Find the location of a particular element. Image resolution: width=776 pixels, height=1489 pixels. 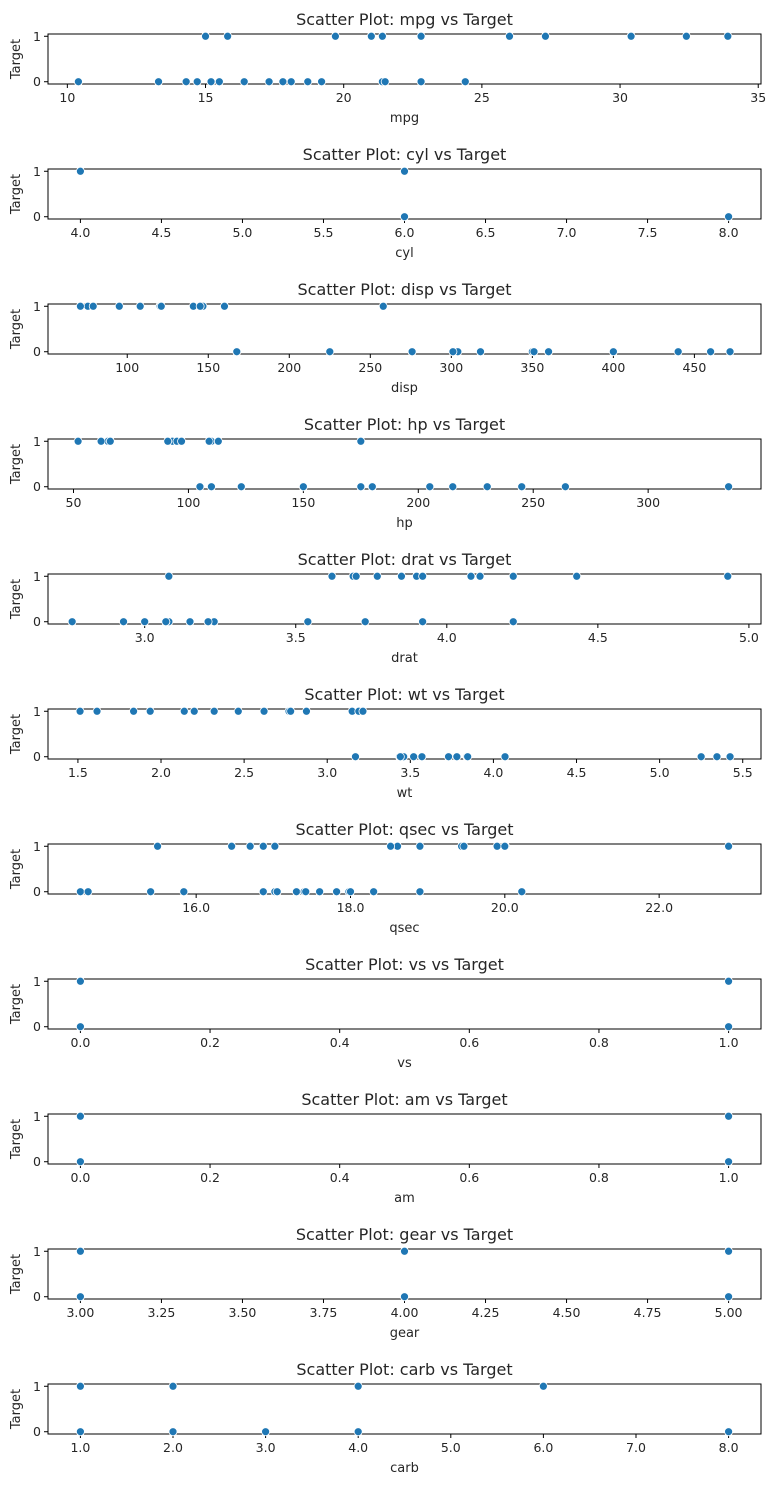

x-tick-label: 7.5 is located at coordinates (648, 232).